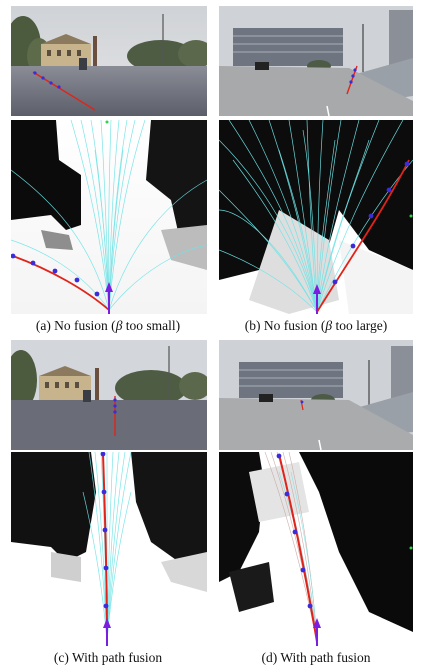 The height and width of the screenshot is (672, 423). Describe the element at coordinates (108, 657) in the screenshot. I see `caption-c: (c) With path fusion` at that location.